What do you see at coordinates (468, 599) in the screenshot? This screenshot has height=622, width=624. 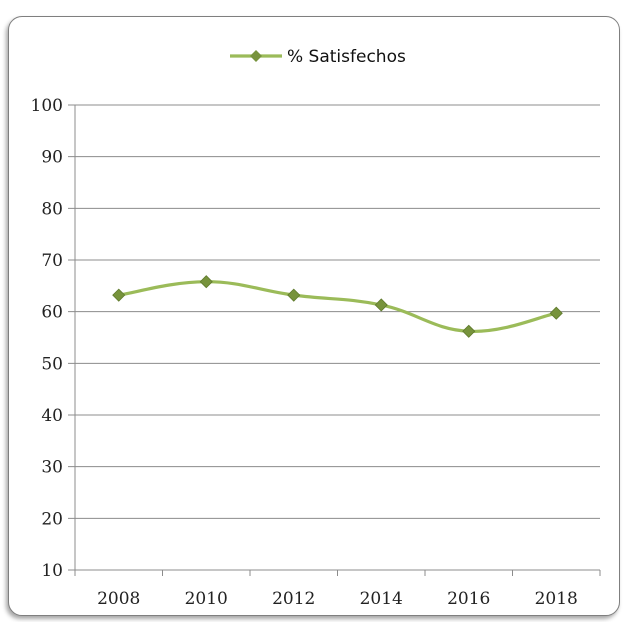 I see `x-tick-label: 2016` at bounding box center [468, 599].